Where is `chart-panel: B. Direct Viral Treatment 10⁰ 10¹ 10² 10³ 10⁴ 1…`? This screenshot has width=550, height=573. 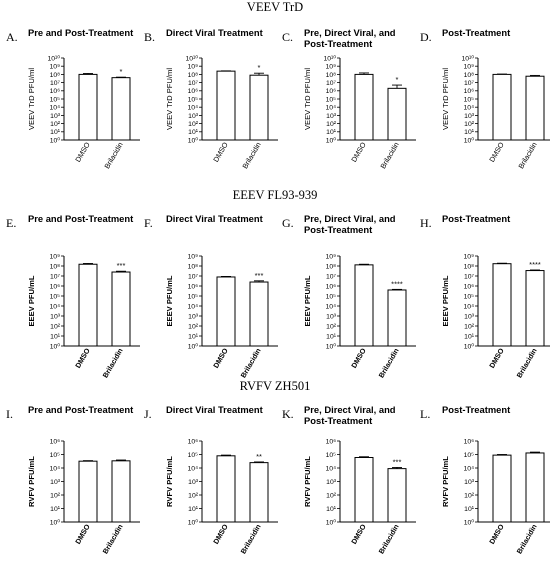 chart-panel: B. Direct Viral Treatment 10⁰ 10¹ 10² 10³ 10⁴ 1… is located at coordinates (210, 104).